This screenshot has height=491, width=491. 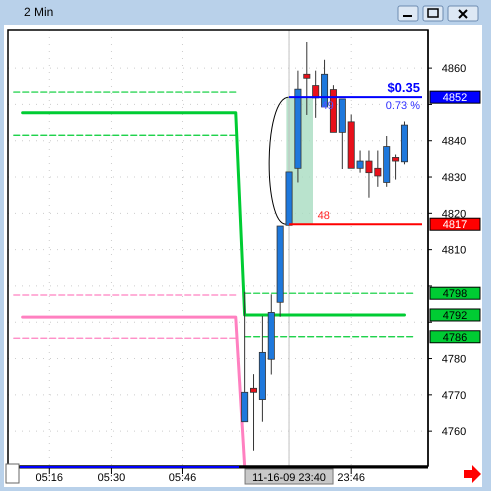 I want to click on y-tick-label: 4830, so click(x=454, y=178).